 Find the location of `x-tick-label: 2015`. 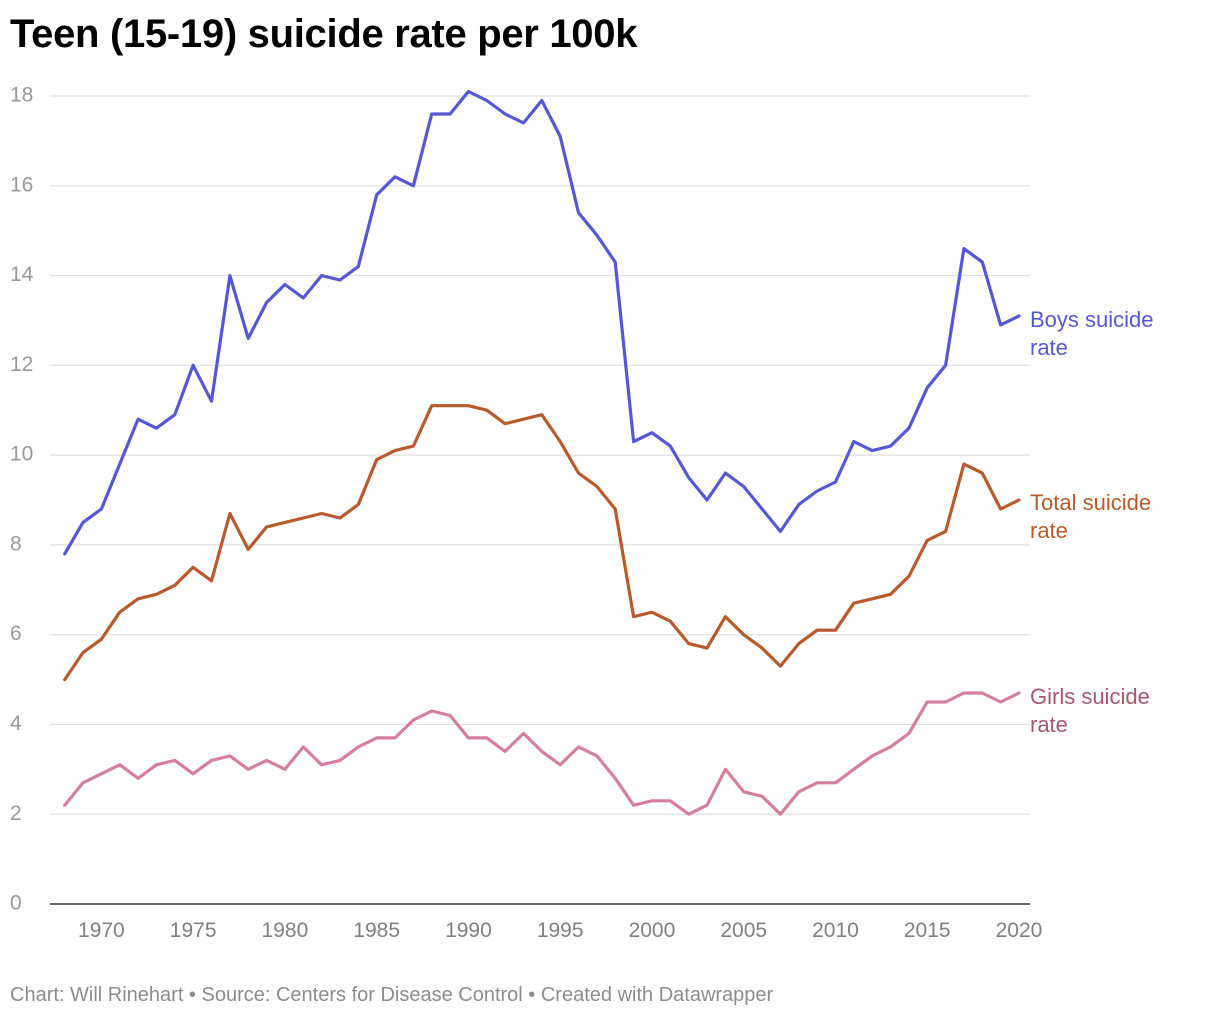

x-tick-label: 2015 is located at coordinates (927, 930).